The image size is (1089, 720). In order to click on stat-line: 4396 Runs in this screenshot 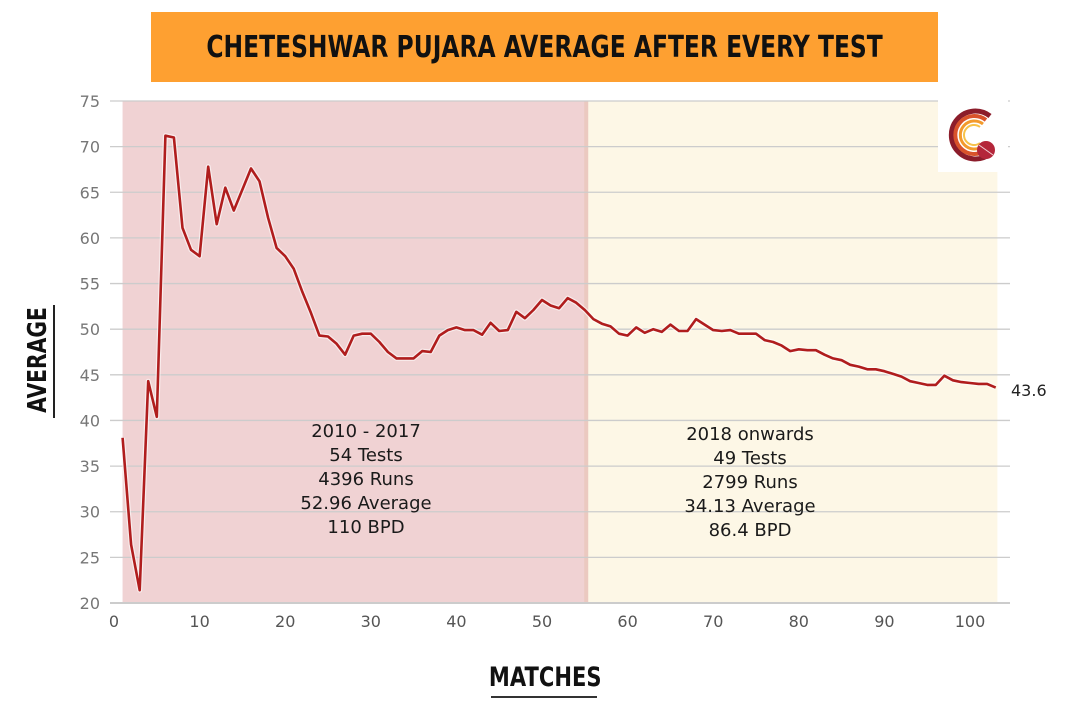, I will do `click(366, 479)`.